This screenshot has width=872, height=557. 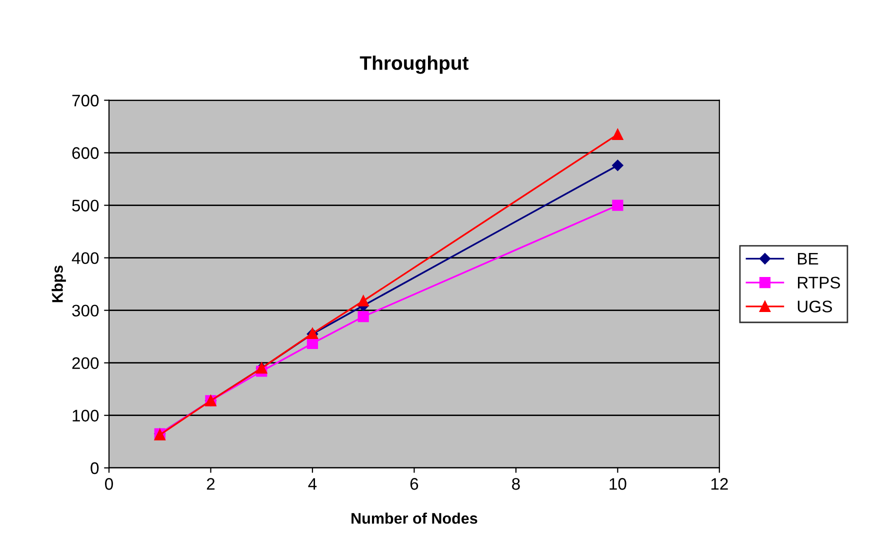 What do you see at coordinates (815, 306) in the screenshot?
I see `legend-label: UGS` at bounding box center [815, 306].